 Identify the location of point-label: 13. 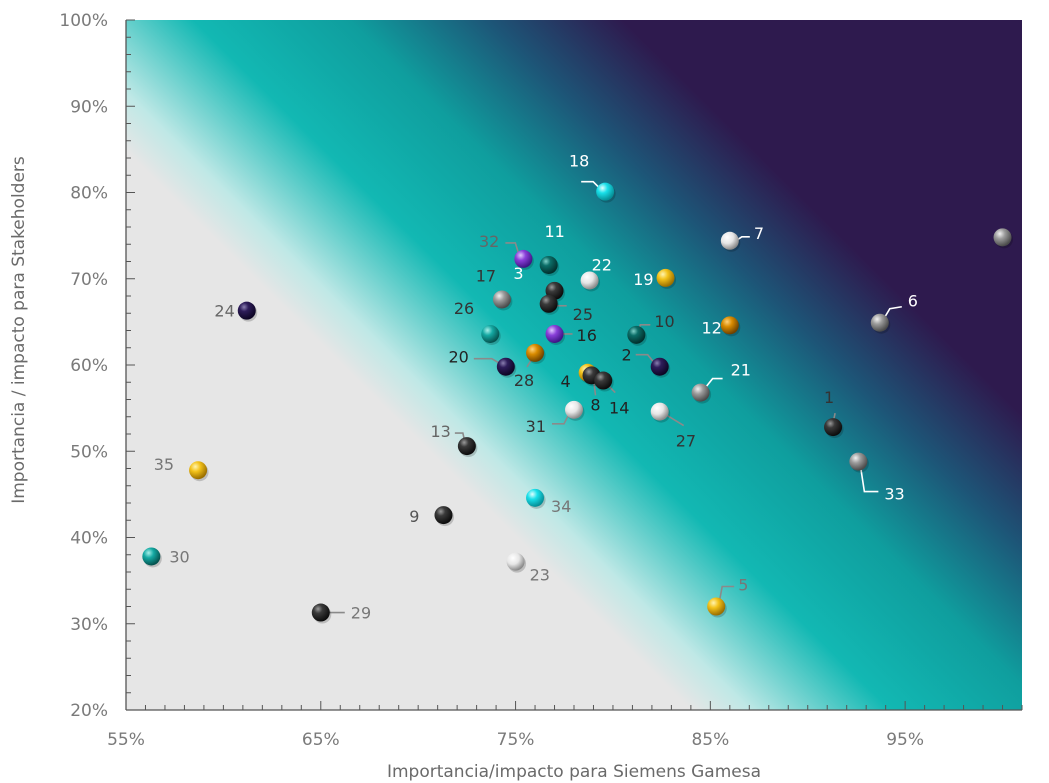
(441, 431).